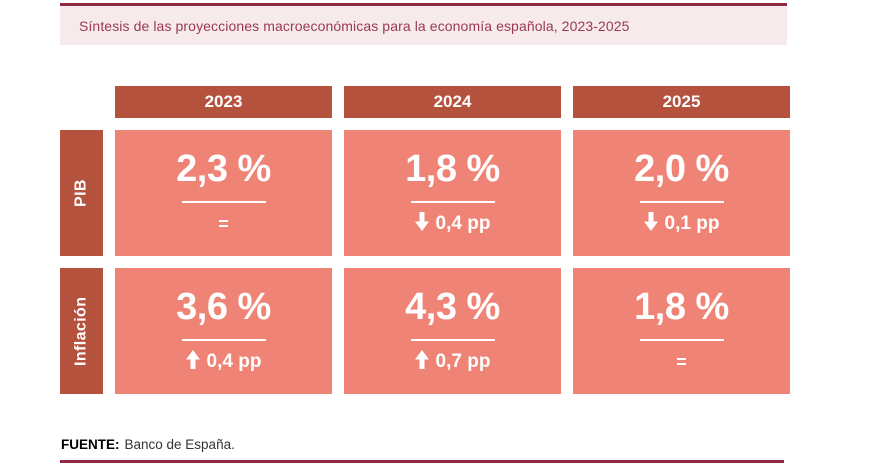  I want to click on cell-pib-2023: 2,3 % =, so click(223, 193).